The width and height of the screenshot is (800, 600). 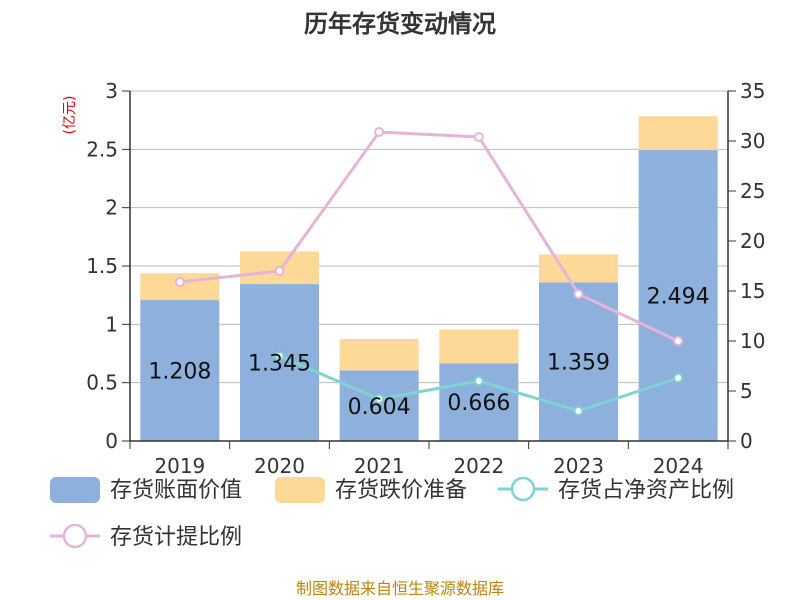 I want to click on legend-label: 存货跌价准备, so click(x=401, y=490).